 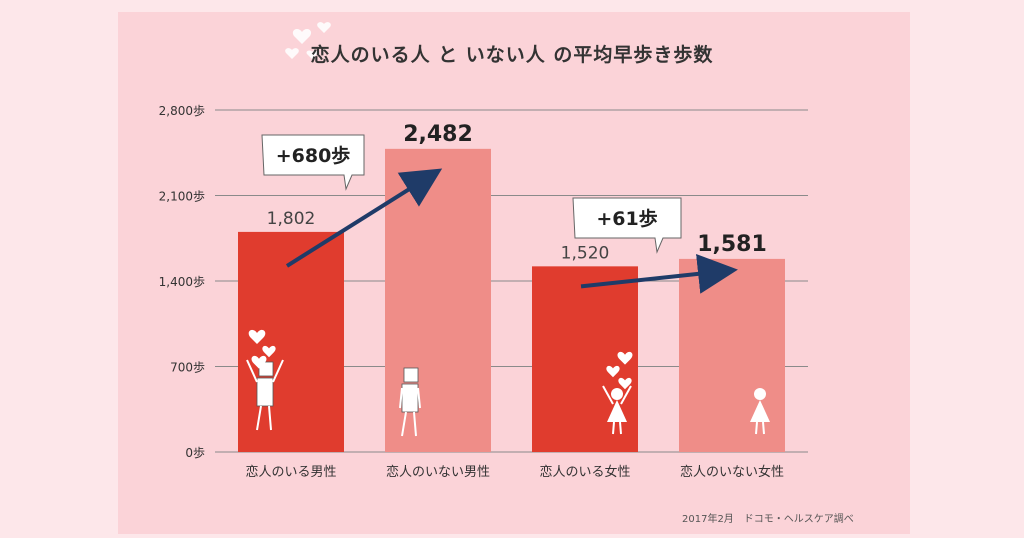 What do you see at coordinates (182, 281) in the screenshot?
I see `y-tick-label: 1,400歩` at bounding box center [182, 281].